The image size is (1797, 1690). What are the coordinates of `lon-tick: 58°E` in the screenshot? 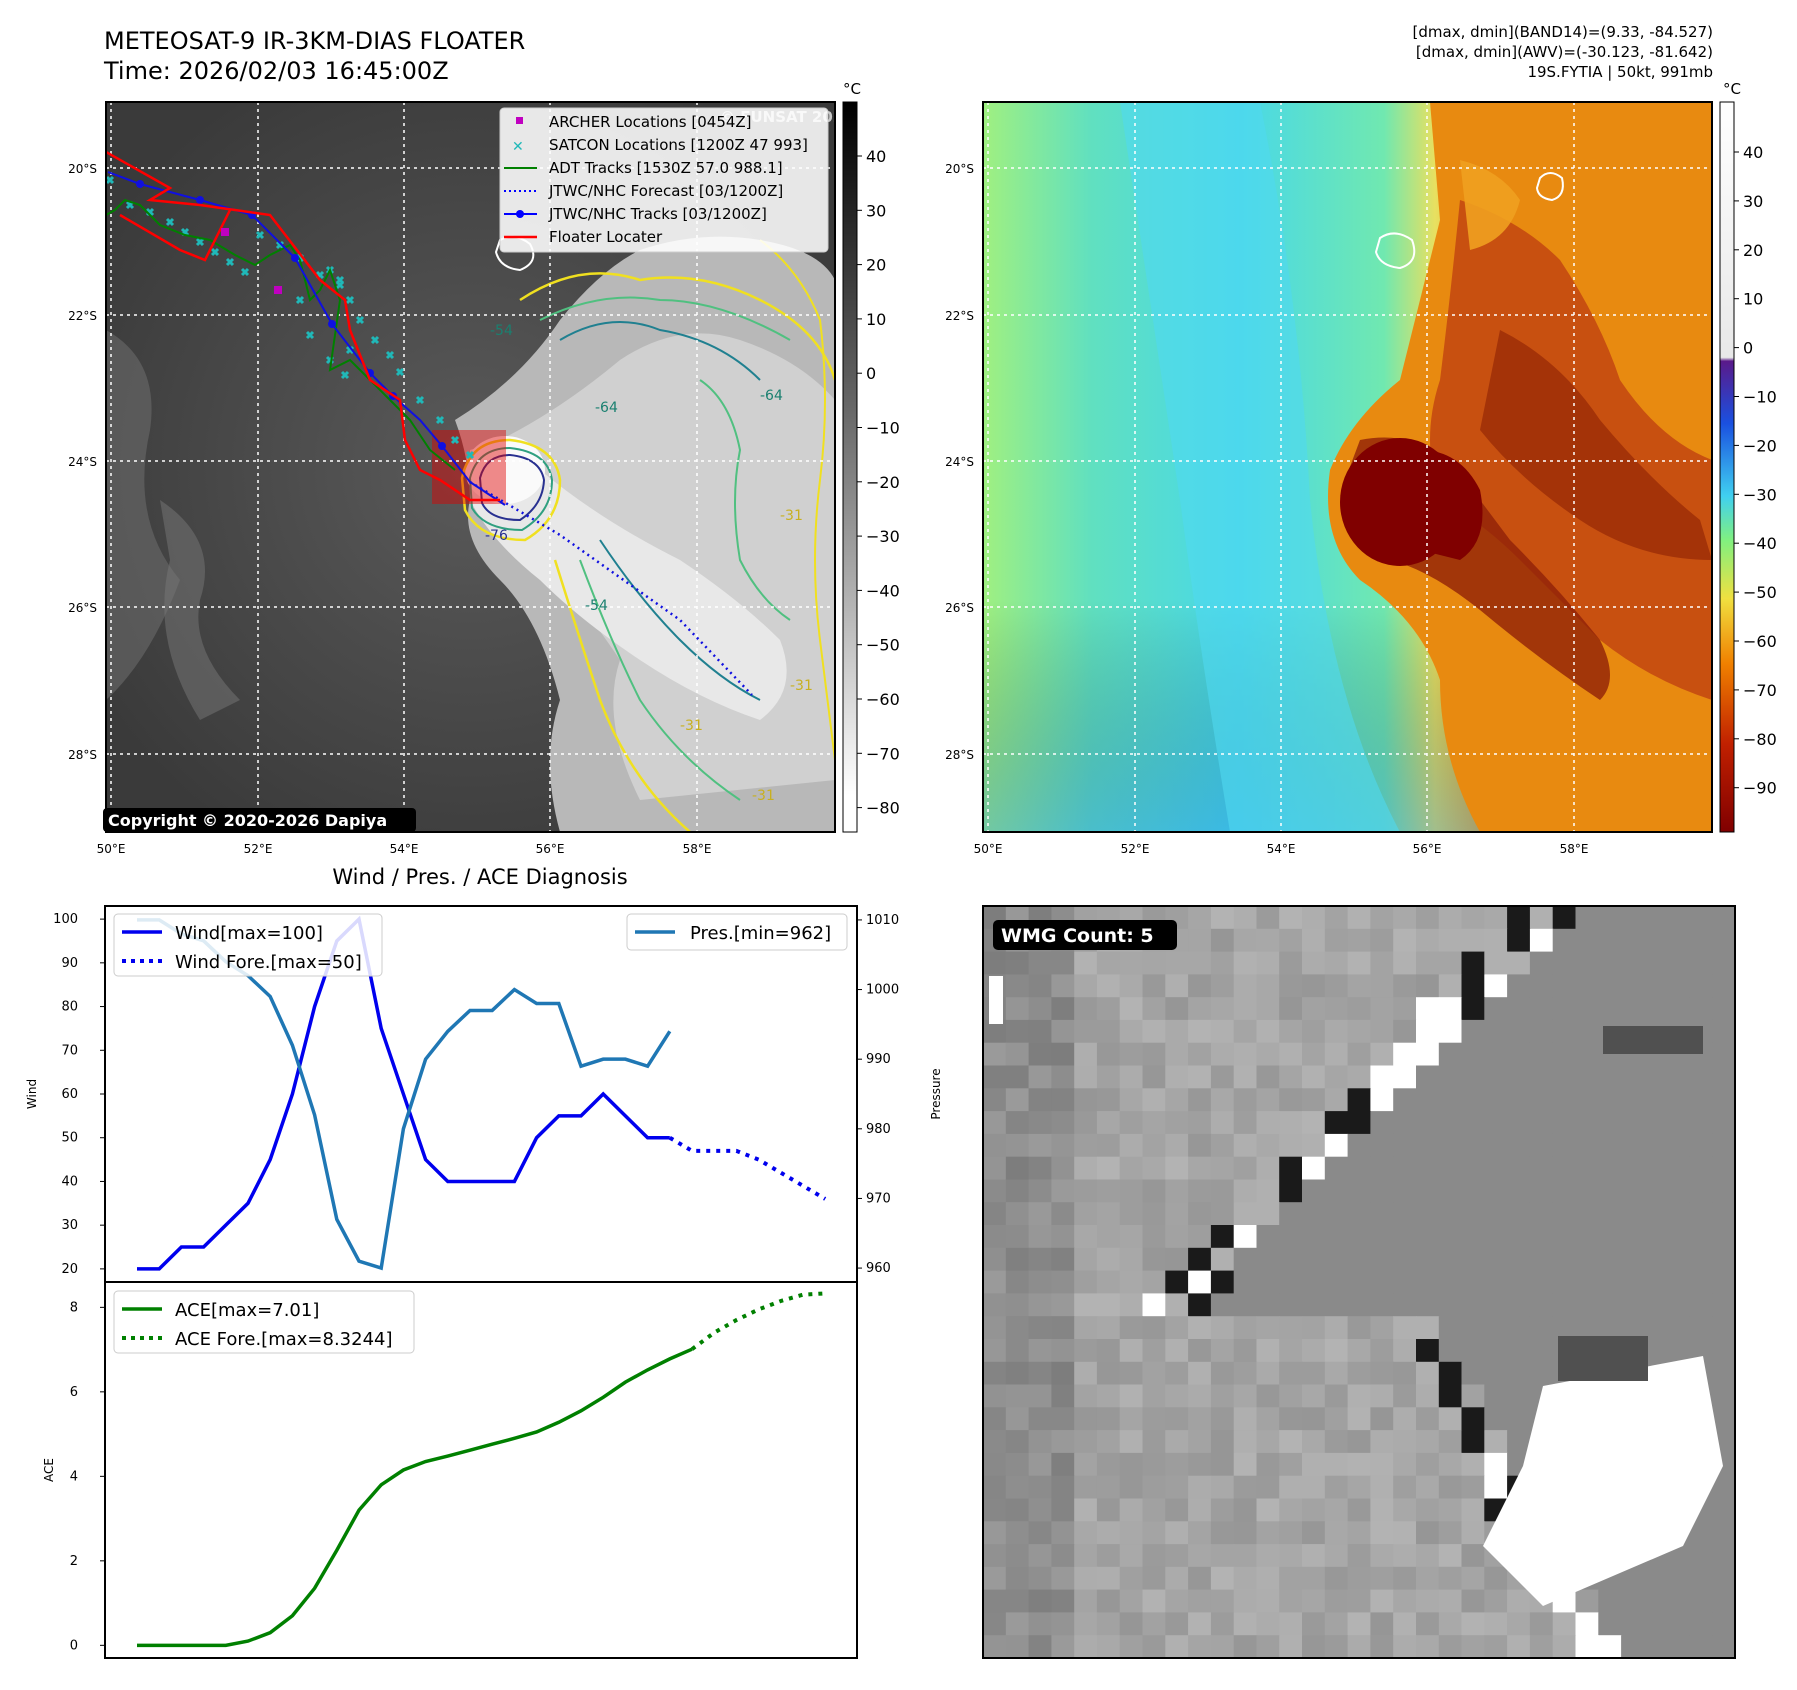 It's located at (1574, 849).